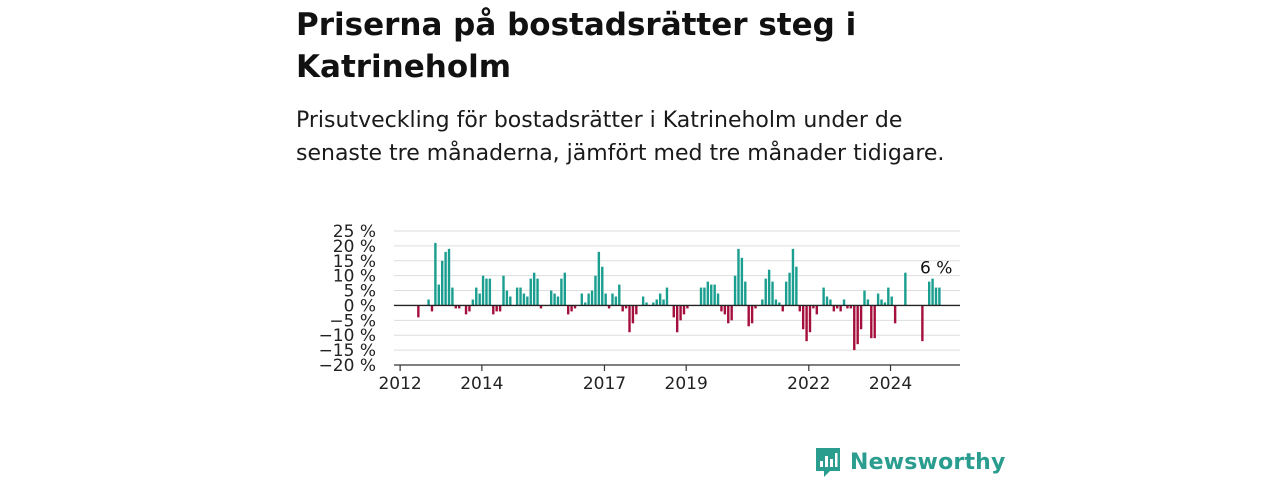  I want to click on x-tick-label: 2024, so click(890, 384).